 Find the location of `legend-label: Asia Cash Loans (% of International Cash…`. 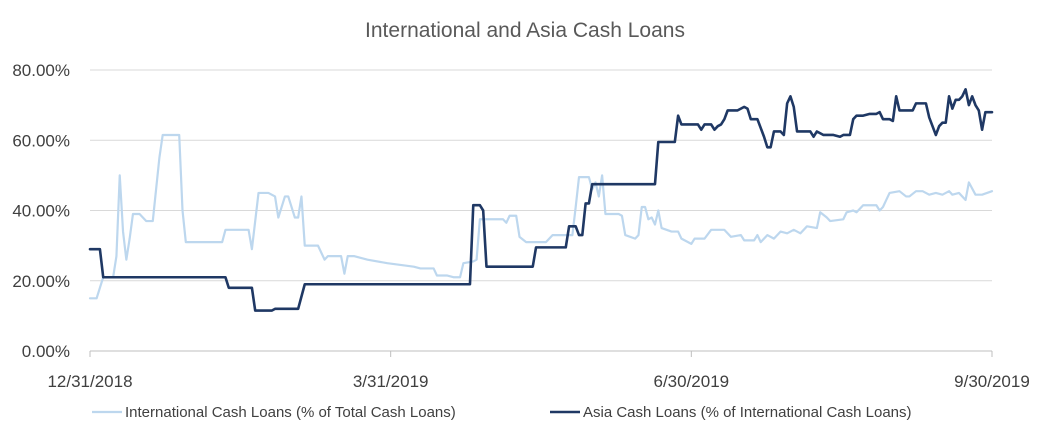

legend-label: Asia Cash Loans (% of International Cash… is located at coordinates (747, 412).